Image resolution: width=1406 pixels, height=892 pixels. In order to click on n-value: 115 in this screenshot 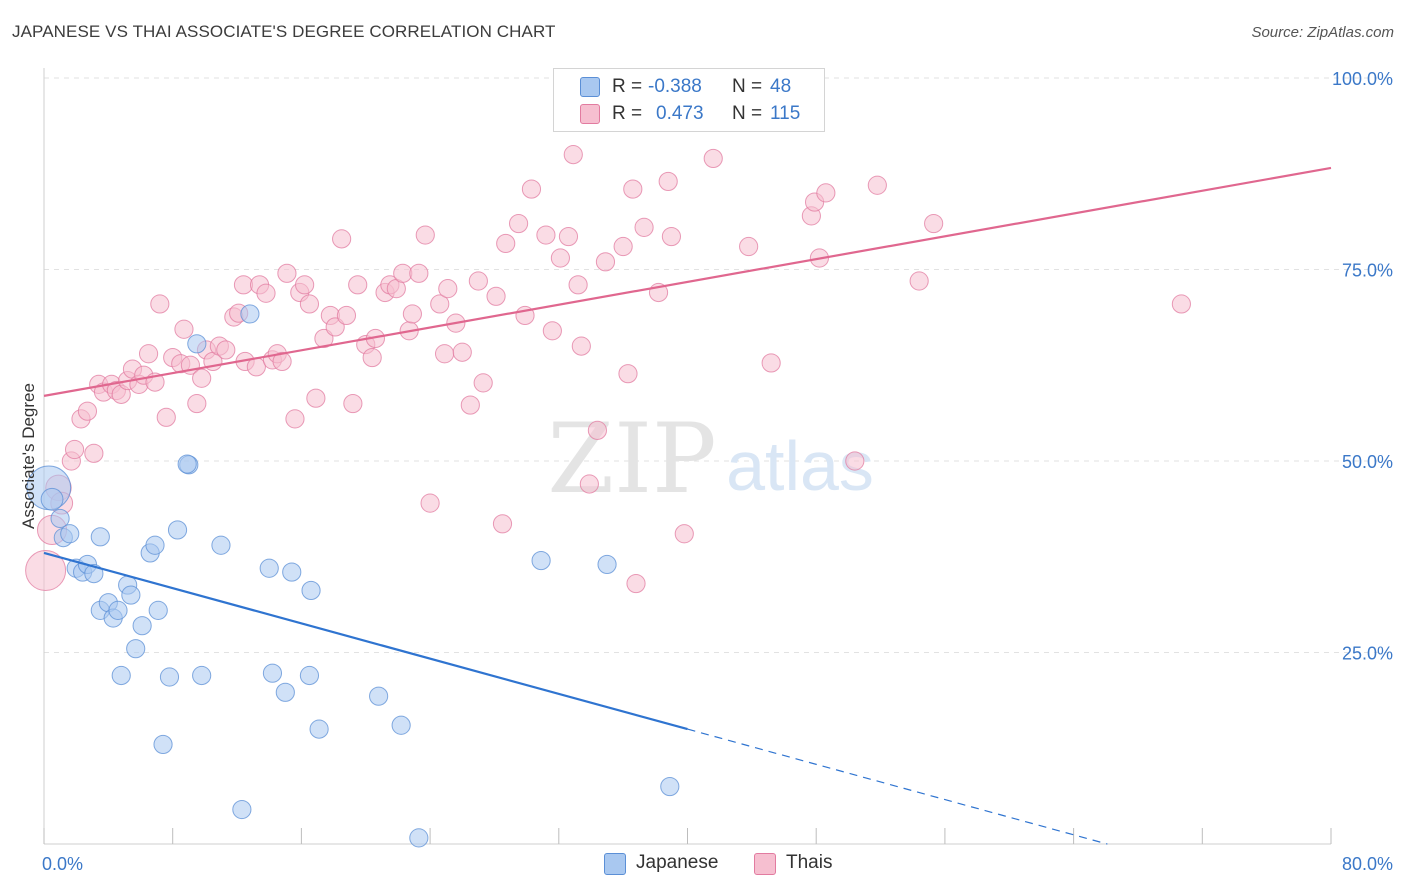, I will do `click(785, 113)`.